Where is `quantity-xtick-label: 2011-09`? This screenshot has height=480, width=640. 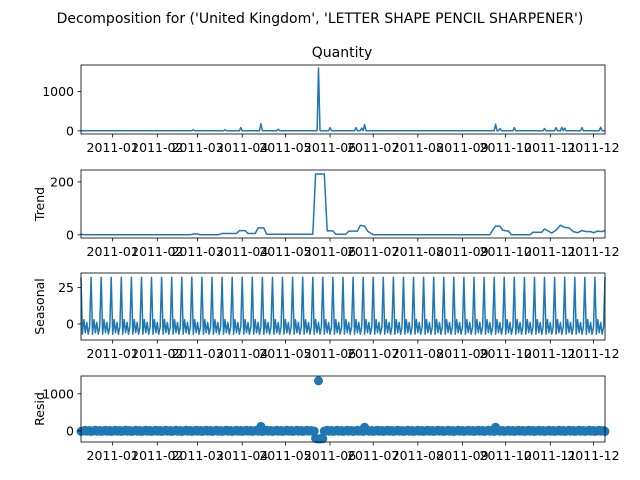 quantity-xtick-label: 2011-09 is located at coordinates (462, 147).